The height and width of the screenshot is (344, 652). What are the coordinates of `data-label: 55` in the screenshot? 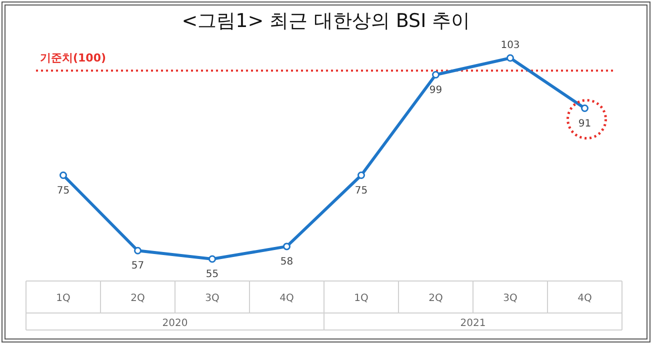 It's located at (212, 274).